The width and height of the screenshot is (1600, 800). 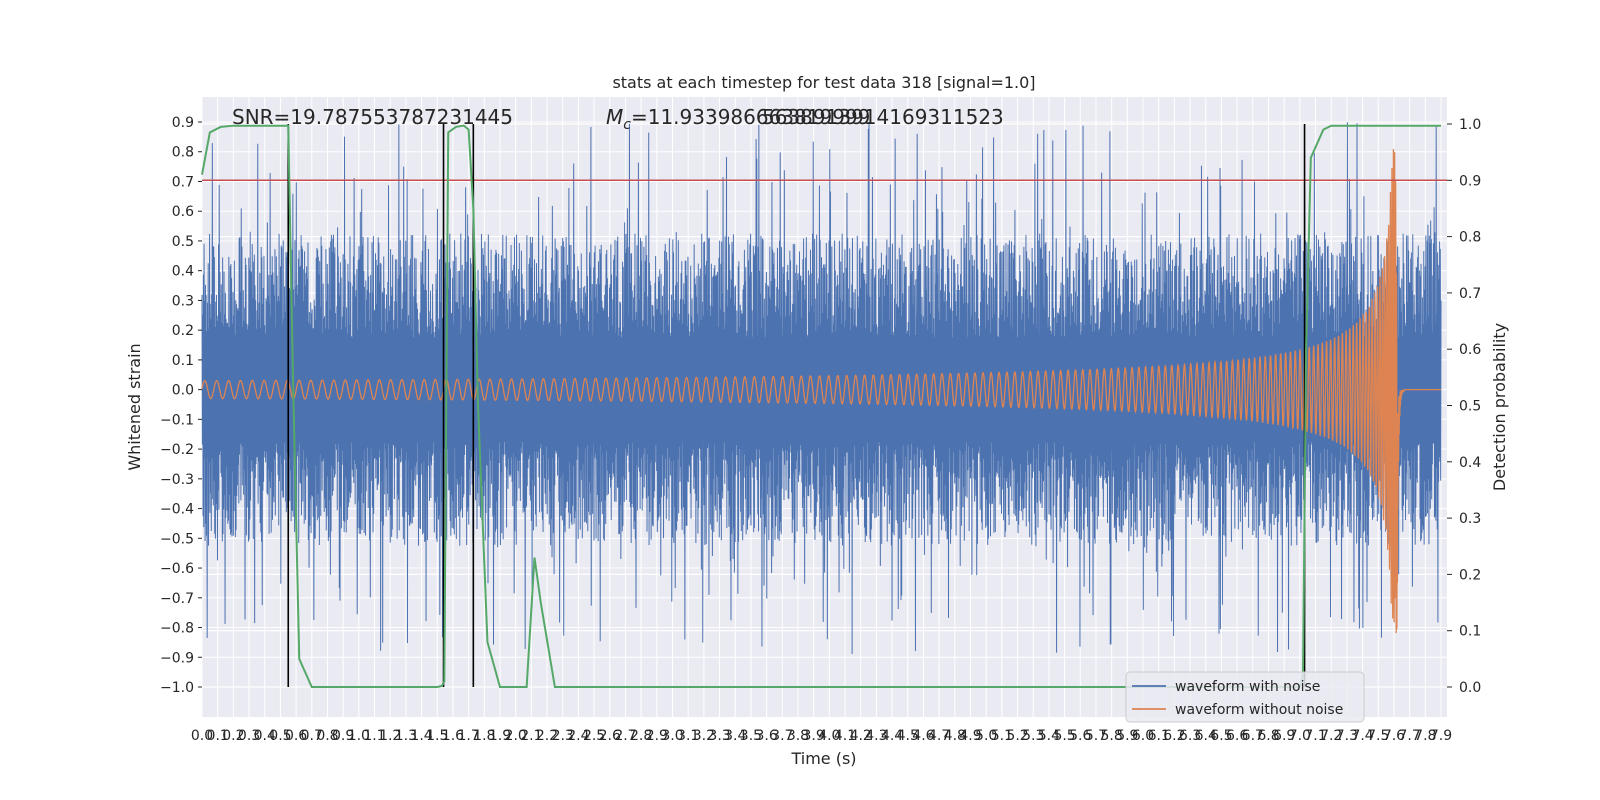 I want to click on x-tick-label: 0.3, so click(x=249, y=736).